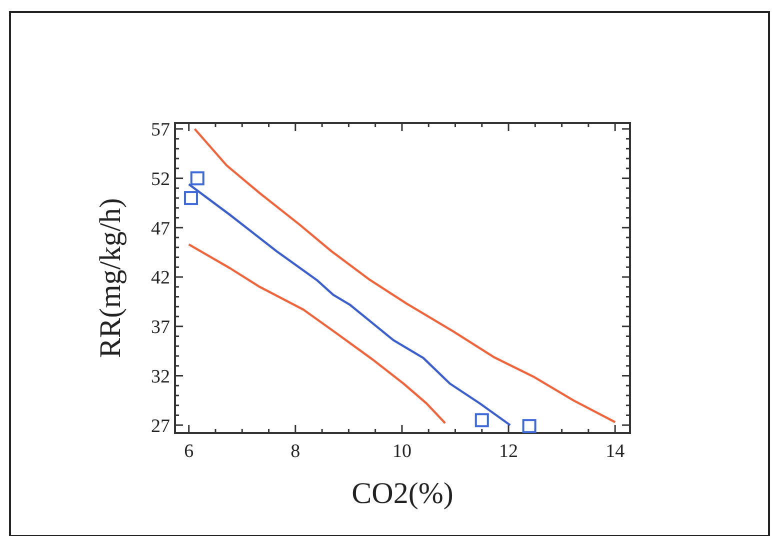  What do you see at coordinates (160, 377) in the screenshot?
I see `y-tick-label: 32` at bounding box center [160, 377].